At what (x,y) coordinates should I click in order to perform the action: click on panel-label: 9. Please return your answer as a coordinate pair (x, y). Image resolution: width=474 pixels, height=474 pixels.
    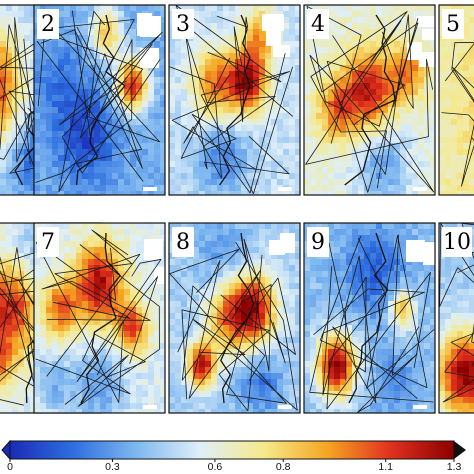
    Looking at the image, I should click on (318, 242).